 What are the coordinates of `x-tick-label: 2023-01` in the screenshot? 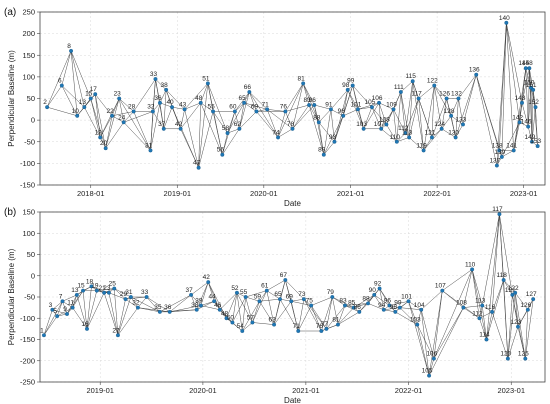 It's located at (524, 193).